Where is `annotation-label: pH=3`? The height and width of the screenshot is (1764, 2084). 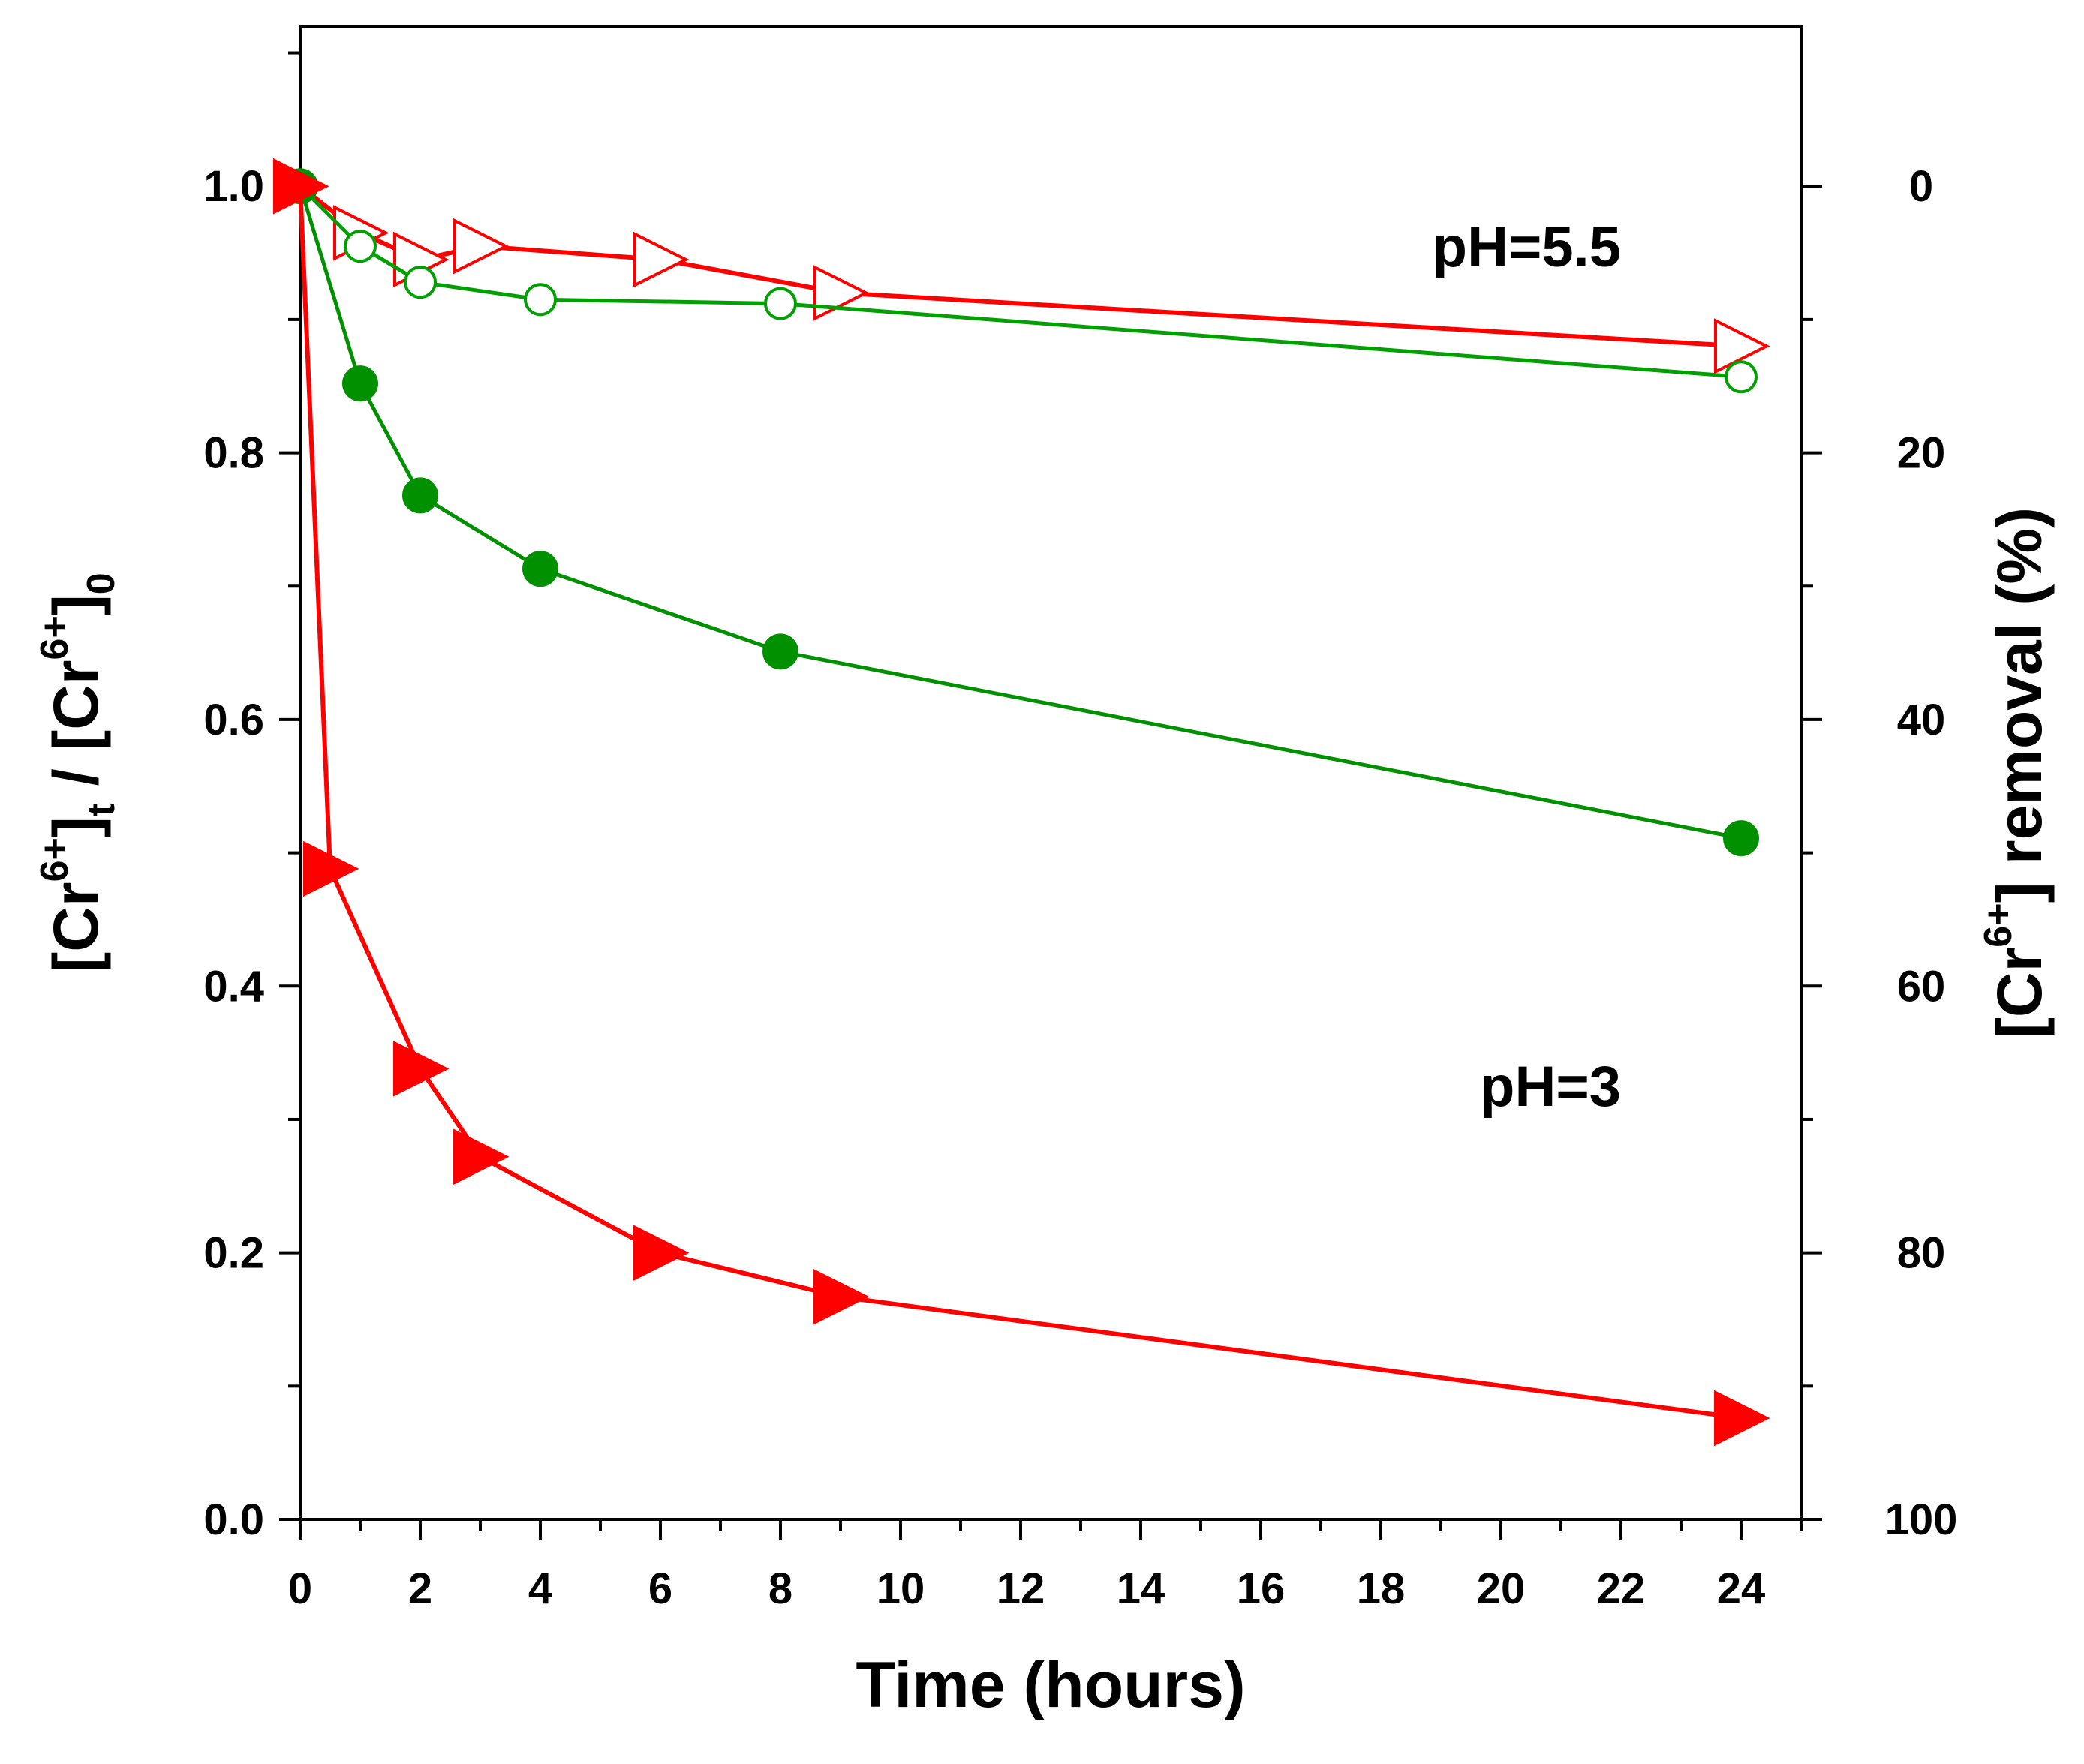
annotation-label: pH=3 is located at coordinates (1551, 1087).